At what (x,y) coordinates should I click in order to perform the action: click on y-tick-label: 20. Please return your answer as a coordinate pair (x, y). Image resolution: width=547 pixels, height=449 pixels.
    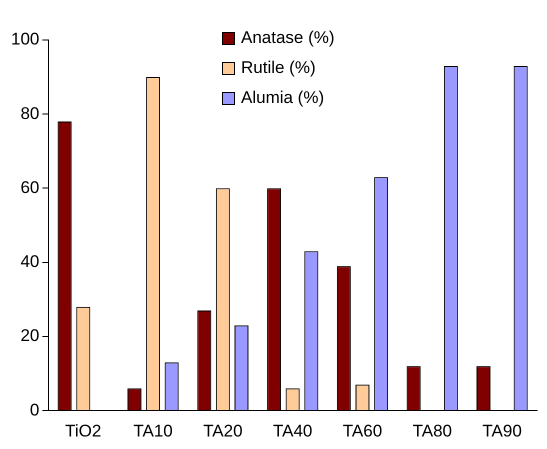
    Looking at the image, I should click on (30, 336).